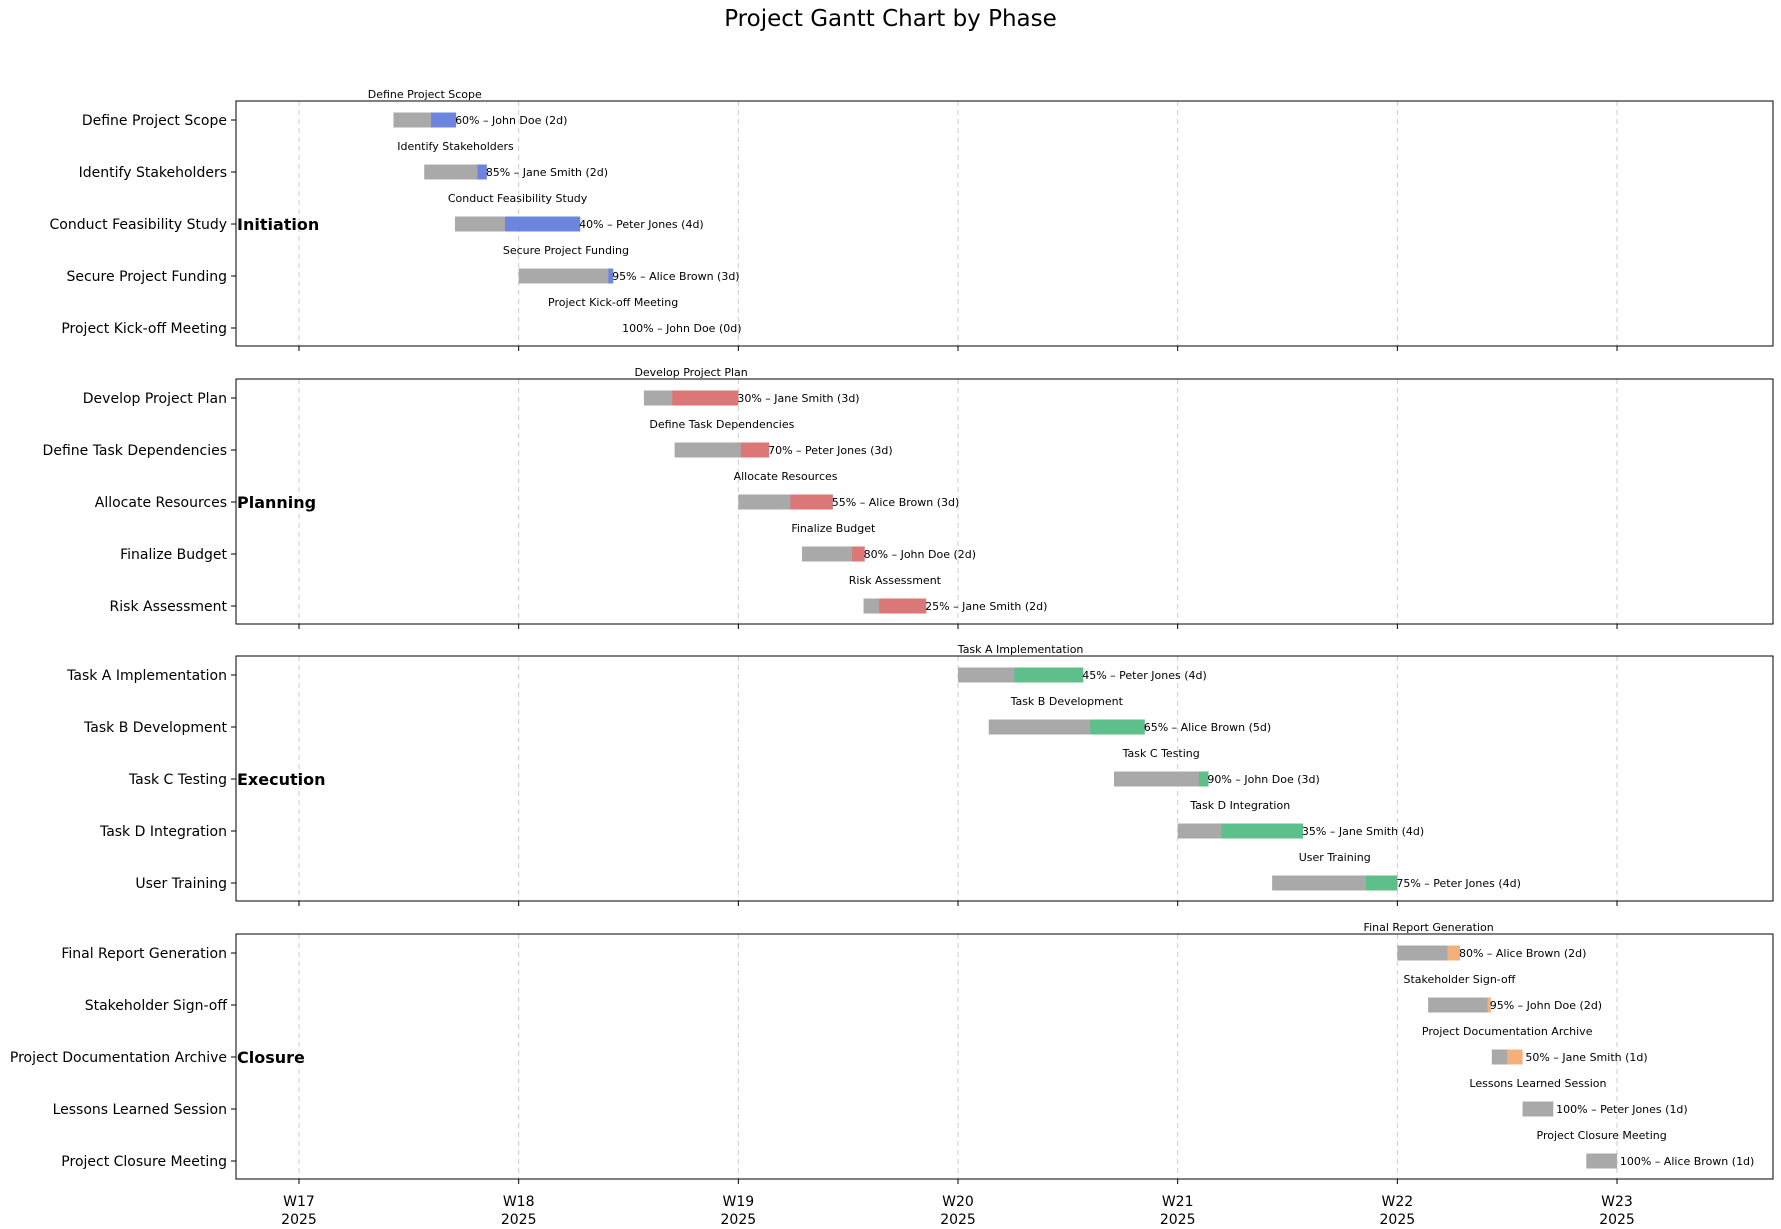 The image size is (1781, 1229). What do you see at coordinates (153, 173) in the screenshot?
I see `y-tick-label: Identify Stakeholders` at bounding box center [153, 173].